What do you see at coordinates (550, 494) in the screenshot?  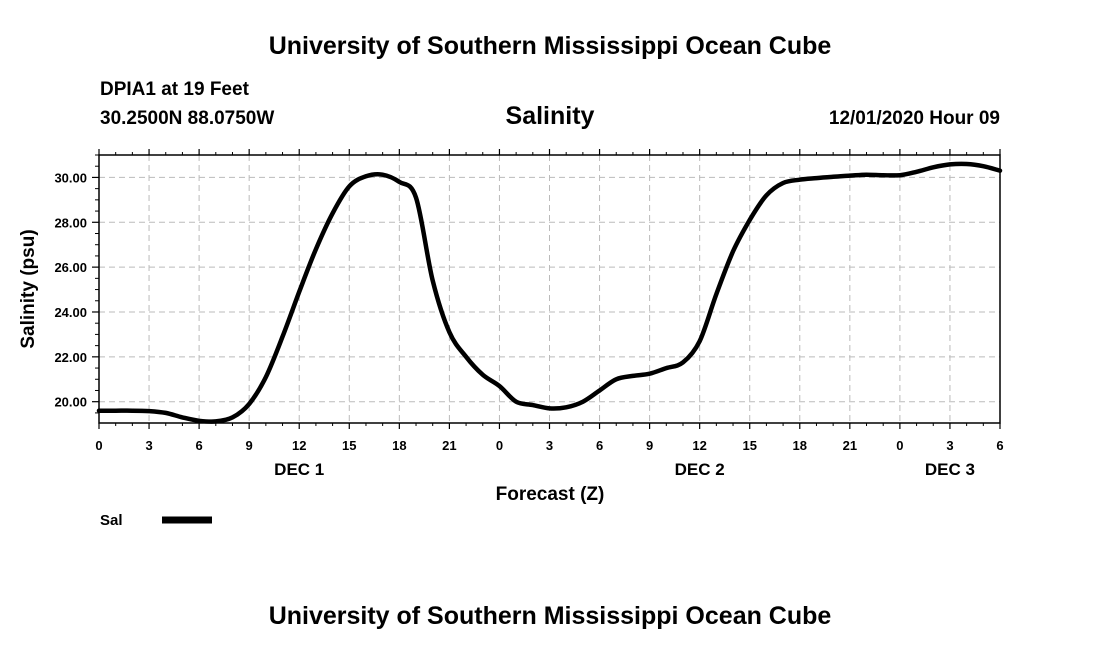 I see `x-axis-label: Forecast (Z)` at bounding box center [550, 494].